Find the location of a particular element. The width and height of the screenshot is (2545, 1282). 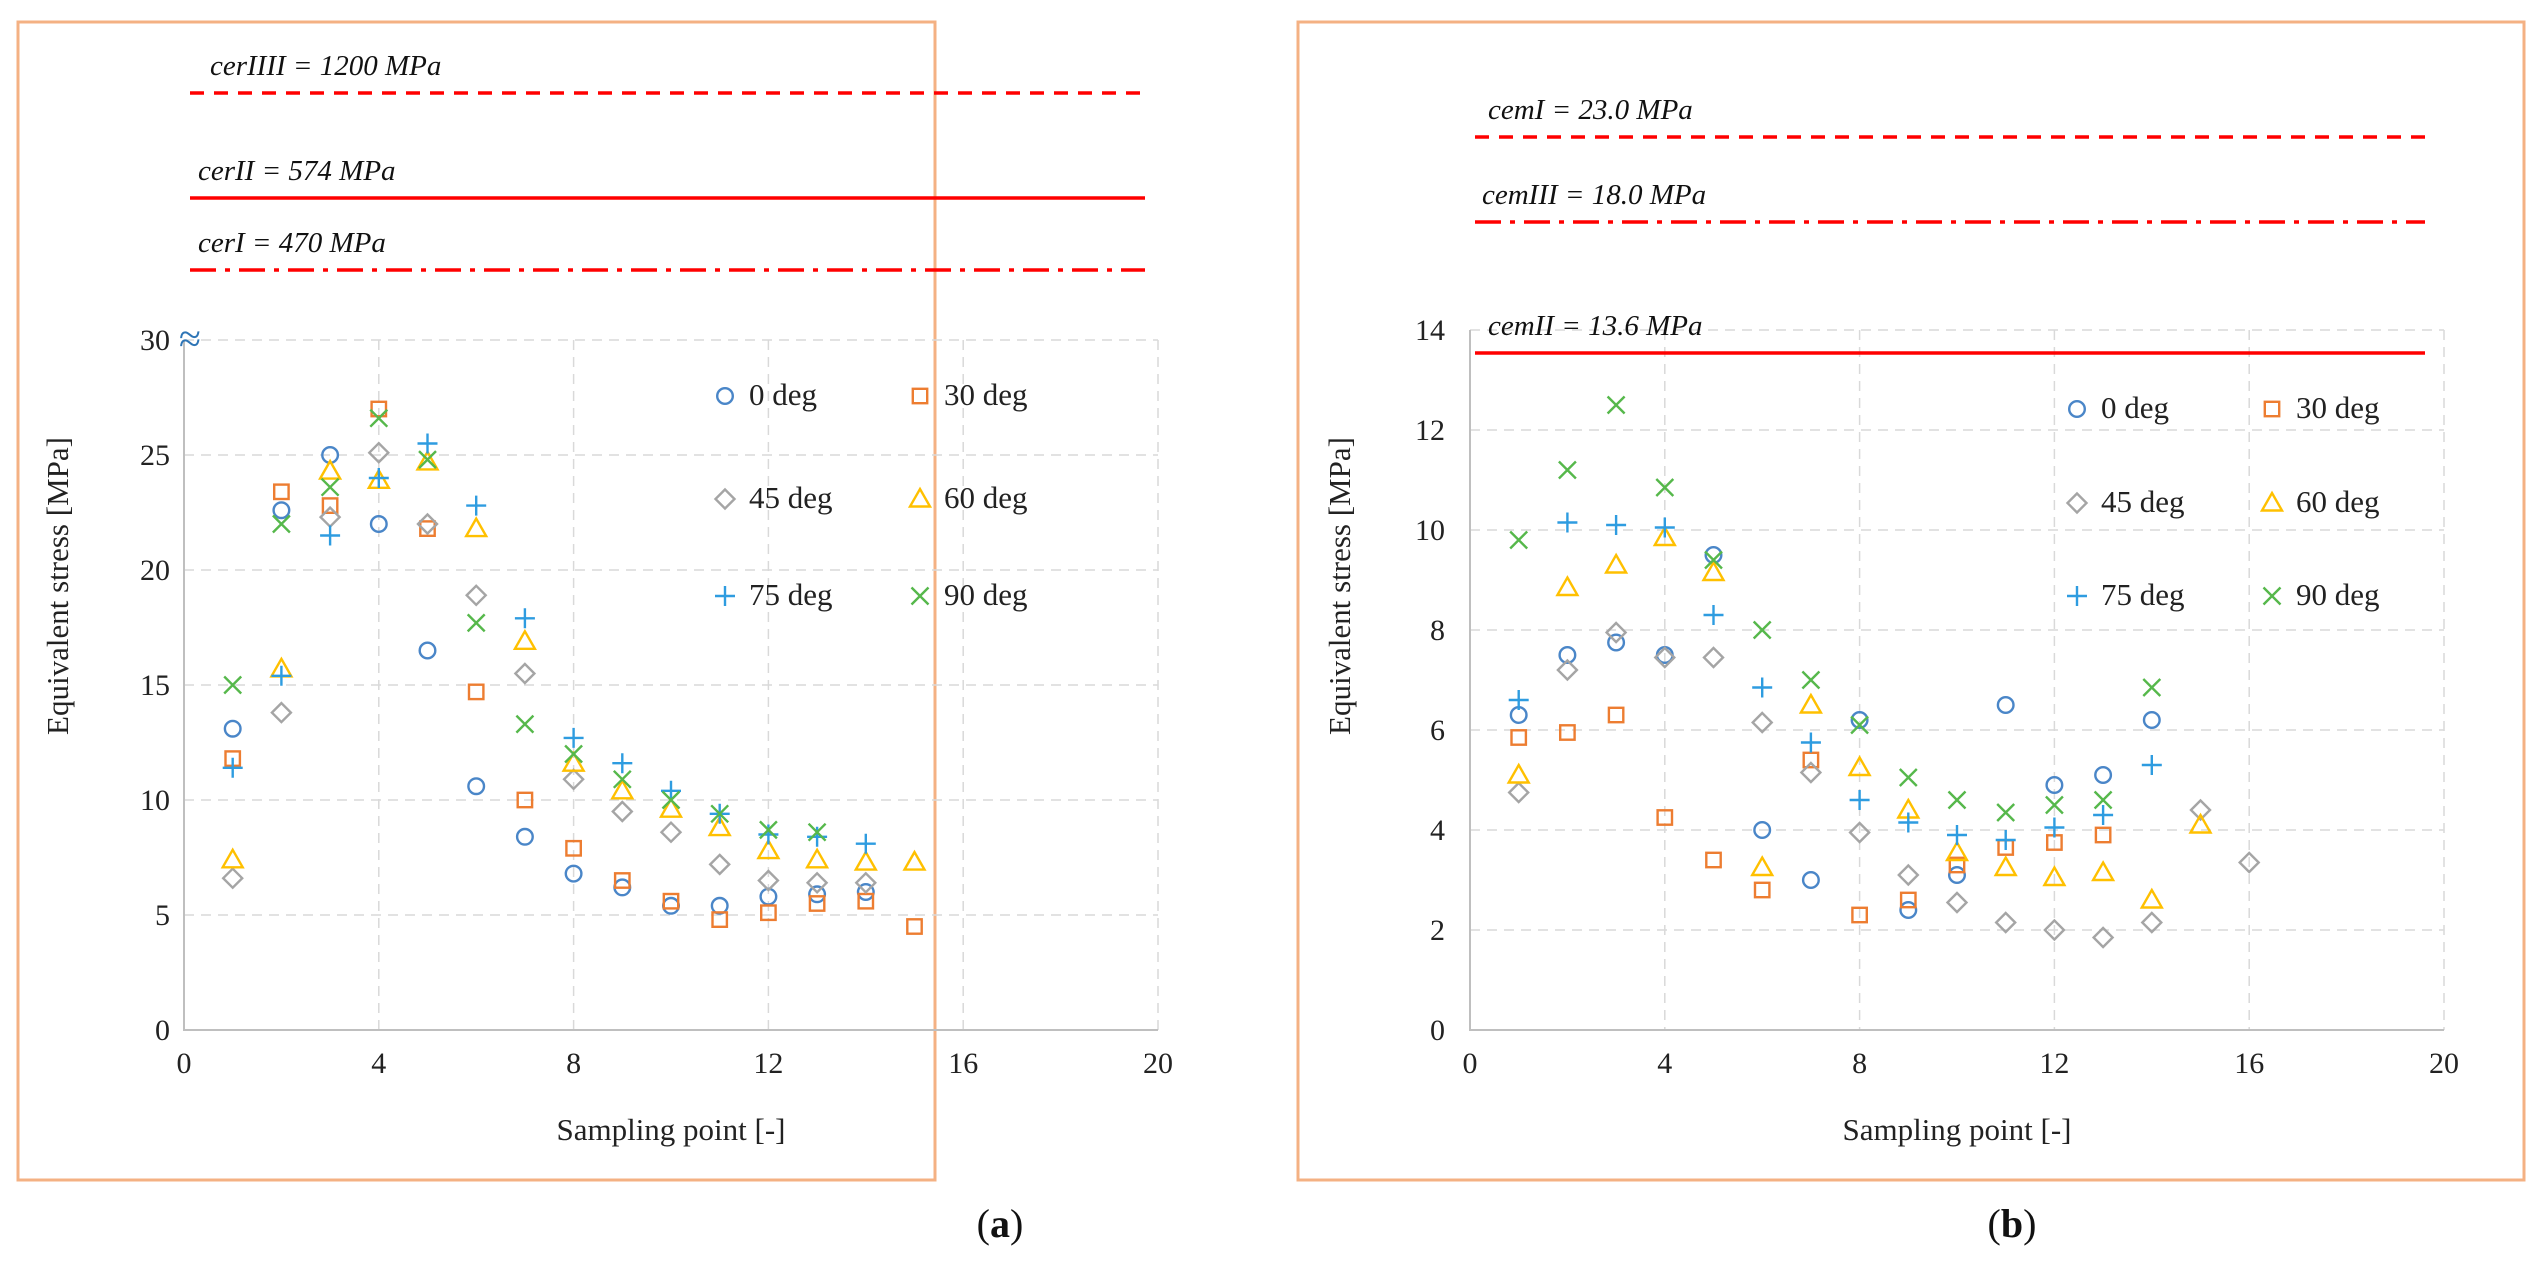

y-tick-label: 30 is located at coordinates (155, 340).